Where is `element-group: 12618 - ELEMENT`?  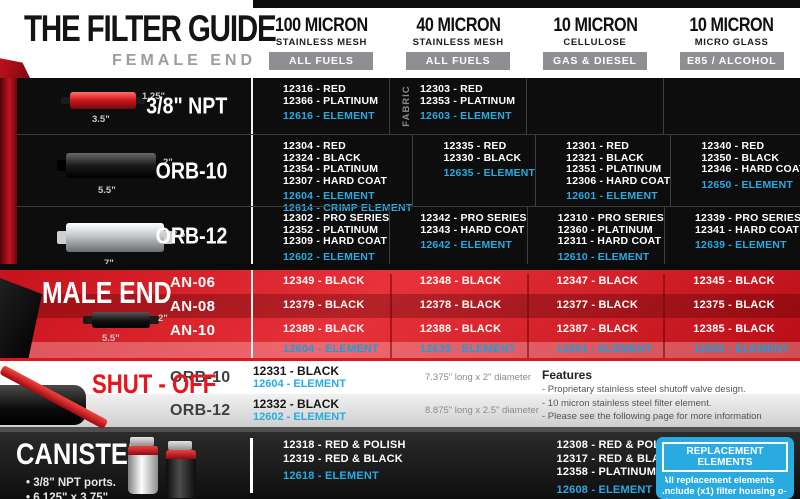 element-group: 12618 - ELEMENT is located at coordinates (336, 477).